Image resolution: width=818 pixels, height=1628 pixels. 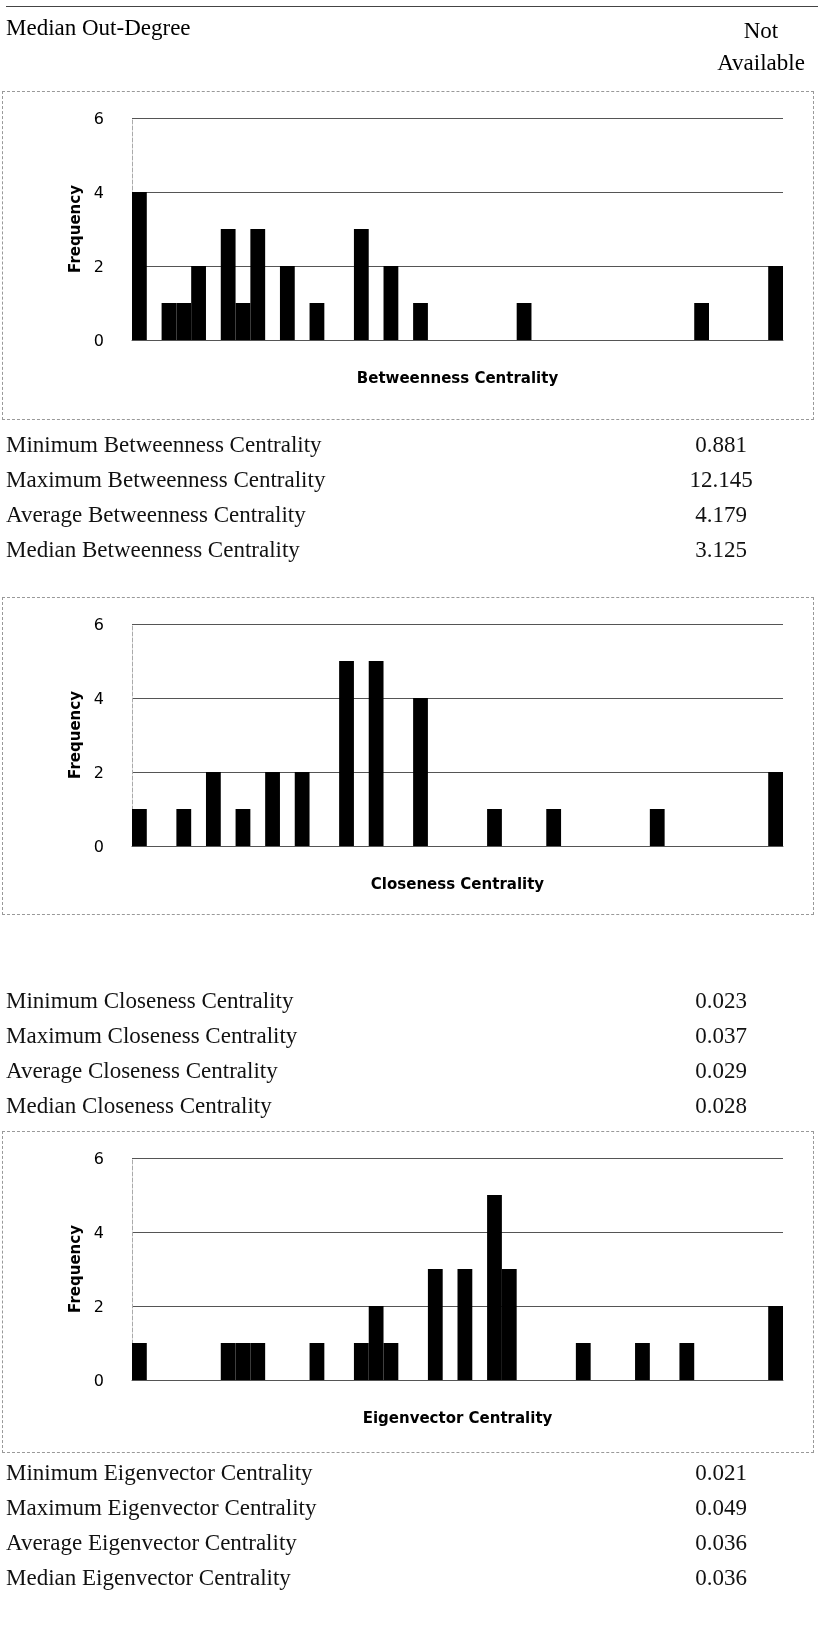 What do you see at coordinates (721, 515) in the screenshot?
I see `text: 4.179` at bounding box center [721, 515].